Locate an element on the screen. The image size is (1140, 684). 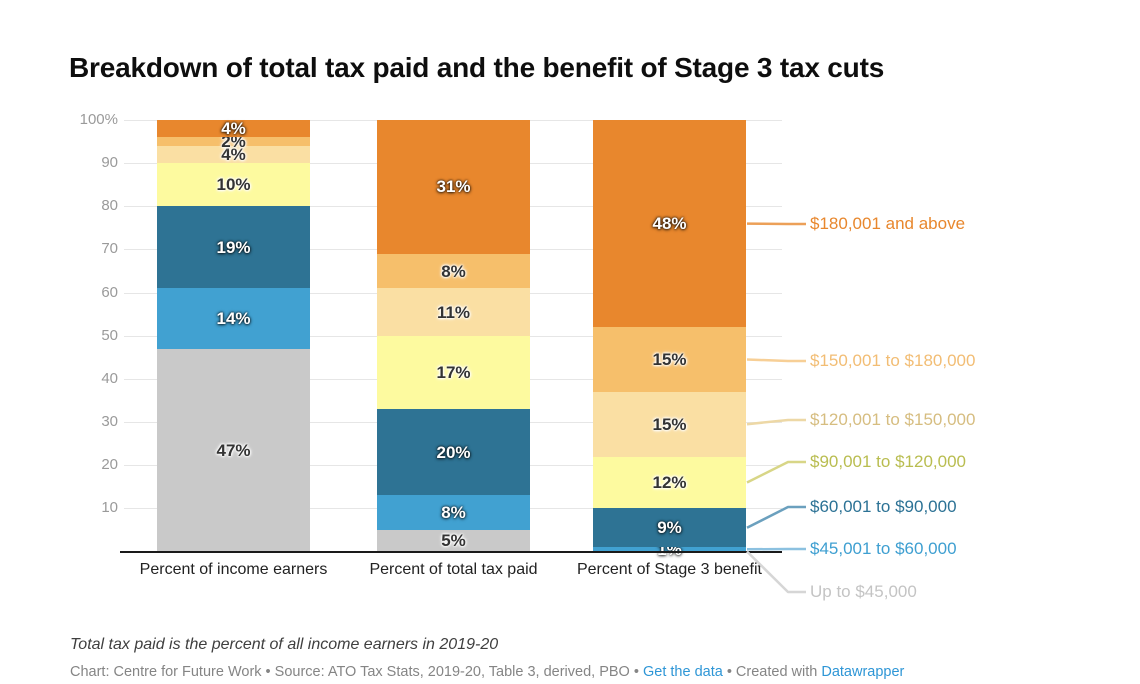
bar-segment-value-label: 19% is located at coordinates (233, 247).